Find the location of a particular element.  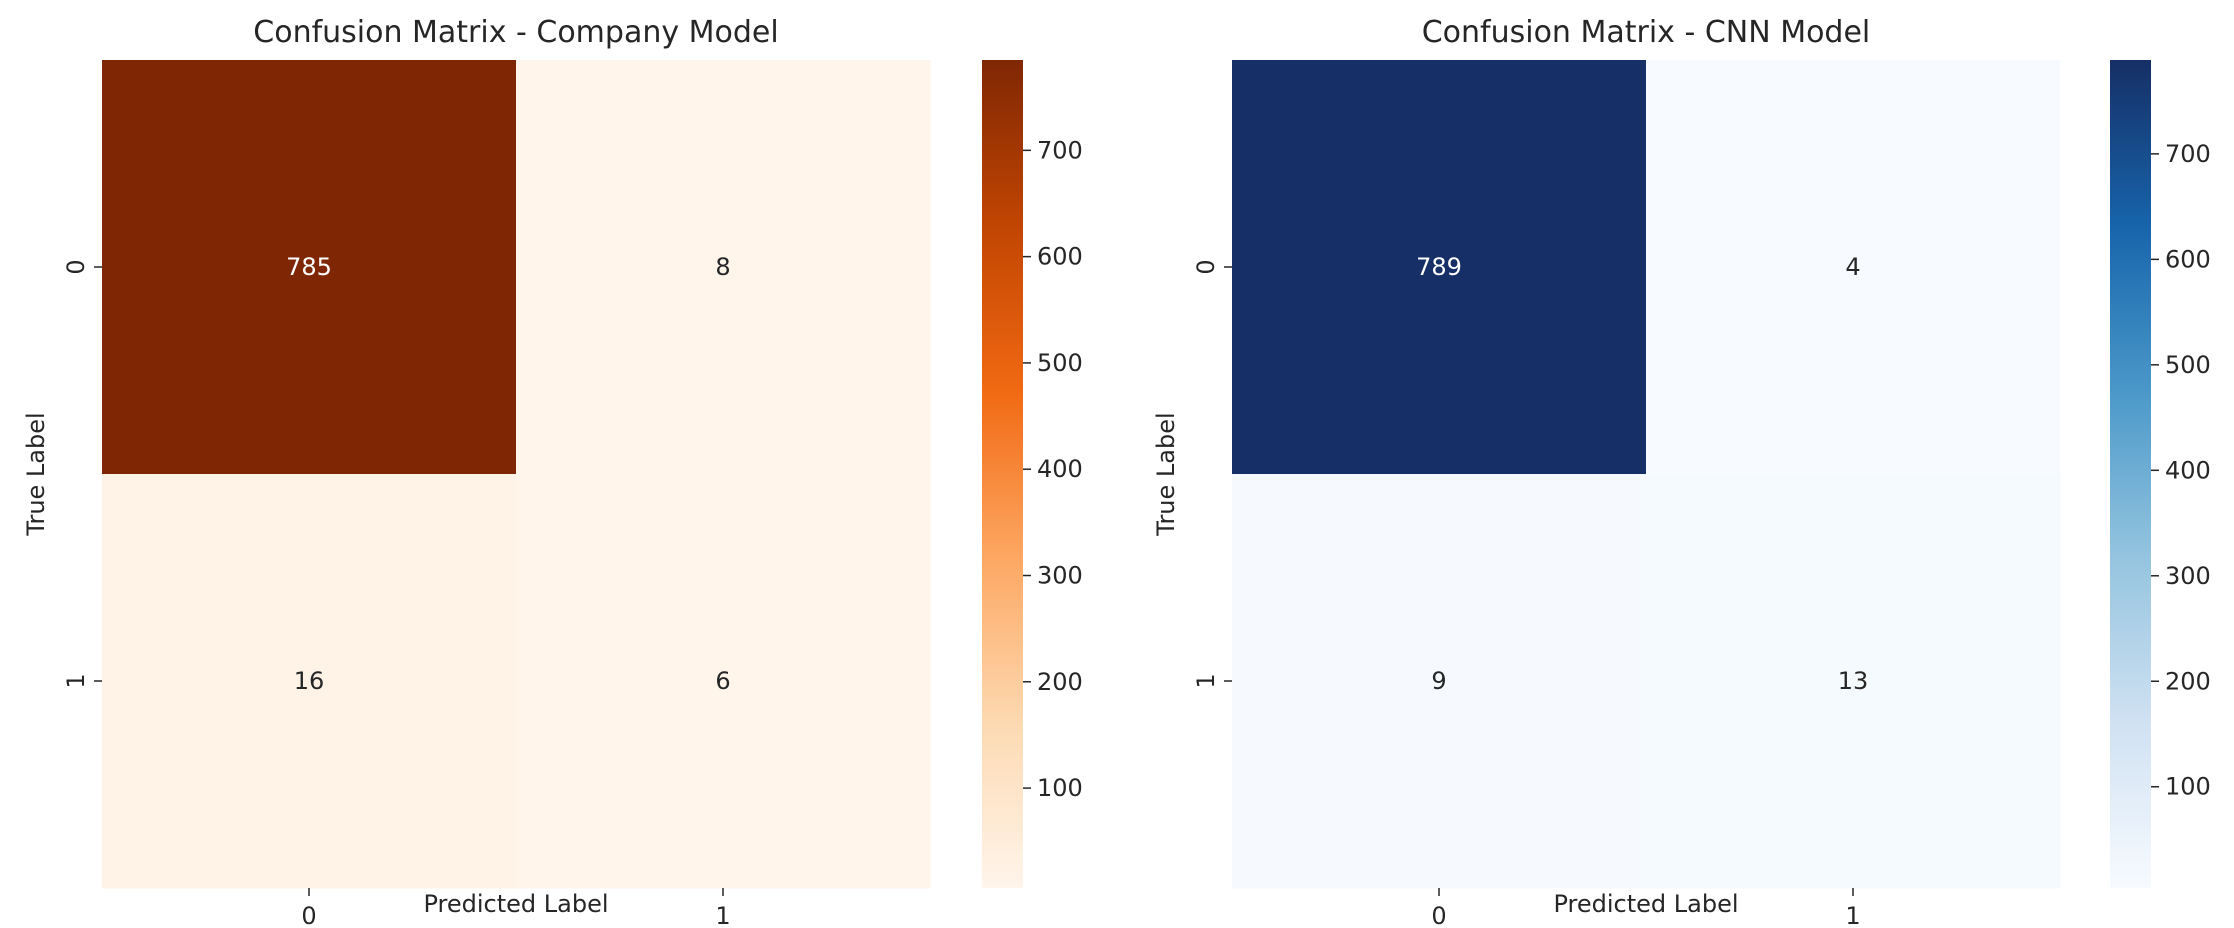

cell-value-label: 785 is located at coordinates (309, 267).